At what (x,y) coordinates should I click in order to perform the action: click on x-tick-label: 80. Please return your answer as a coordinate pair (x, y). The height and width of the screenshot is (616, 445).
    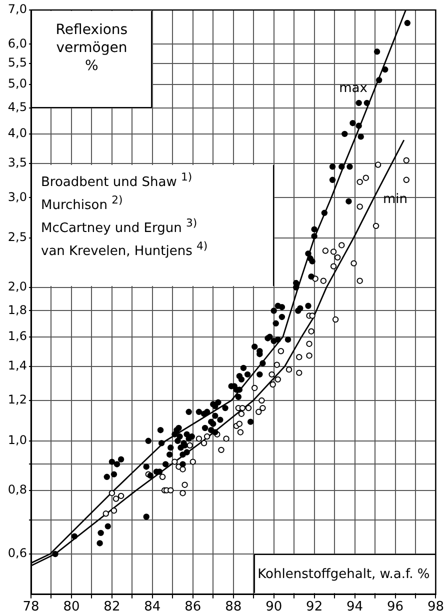
    Looking at the image, I should click on (71, 607).